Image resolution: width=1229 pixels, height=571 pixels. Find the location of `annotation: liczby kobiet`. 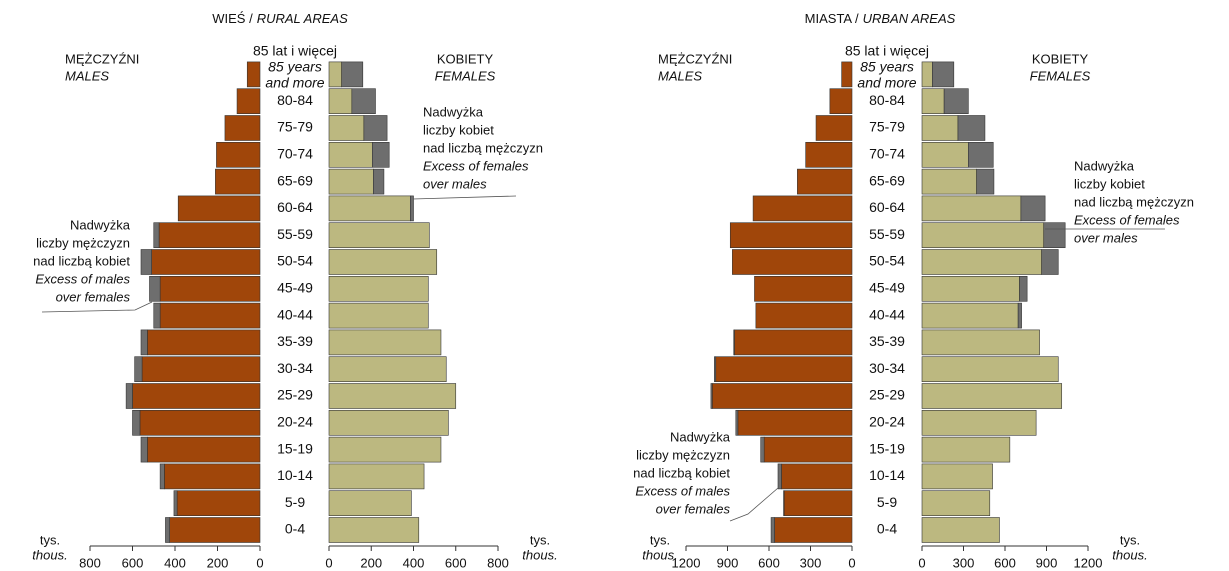

annotation: liczby kobiet is located at coordinates (458, 129).